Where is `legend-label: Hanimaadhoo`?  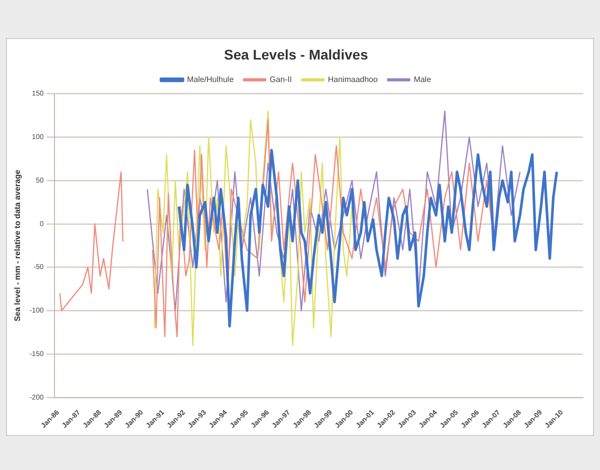
legend-label: Hanimaadhoo is located at coordinates (353, 79).